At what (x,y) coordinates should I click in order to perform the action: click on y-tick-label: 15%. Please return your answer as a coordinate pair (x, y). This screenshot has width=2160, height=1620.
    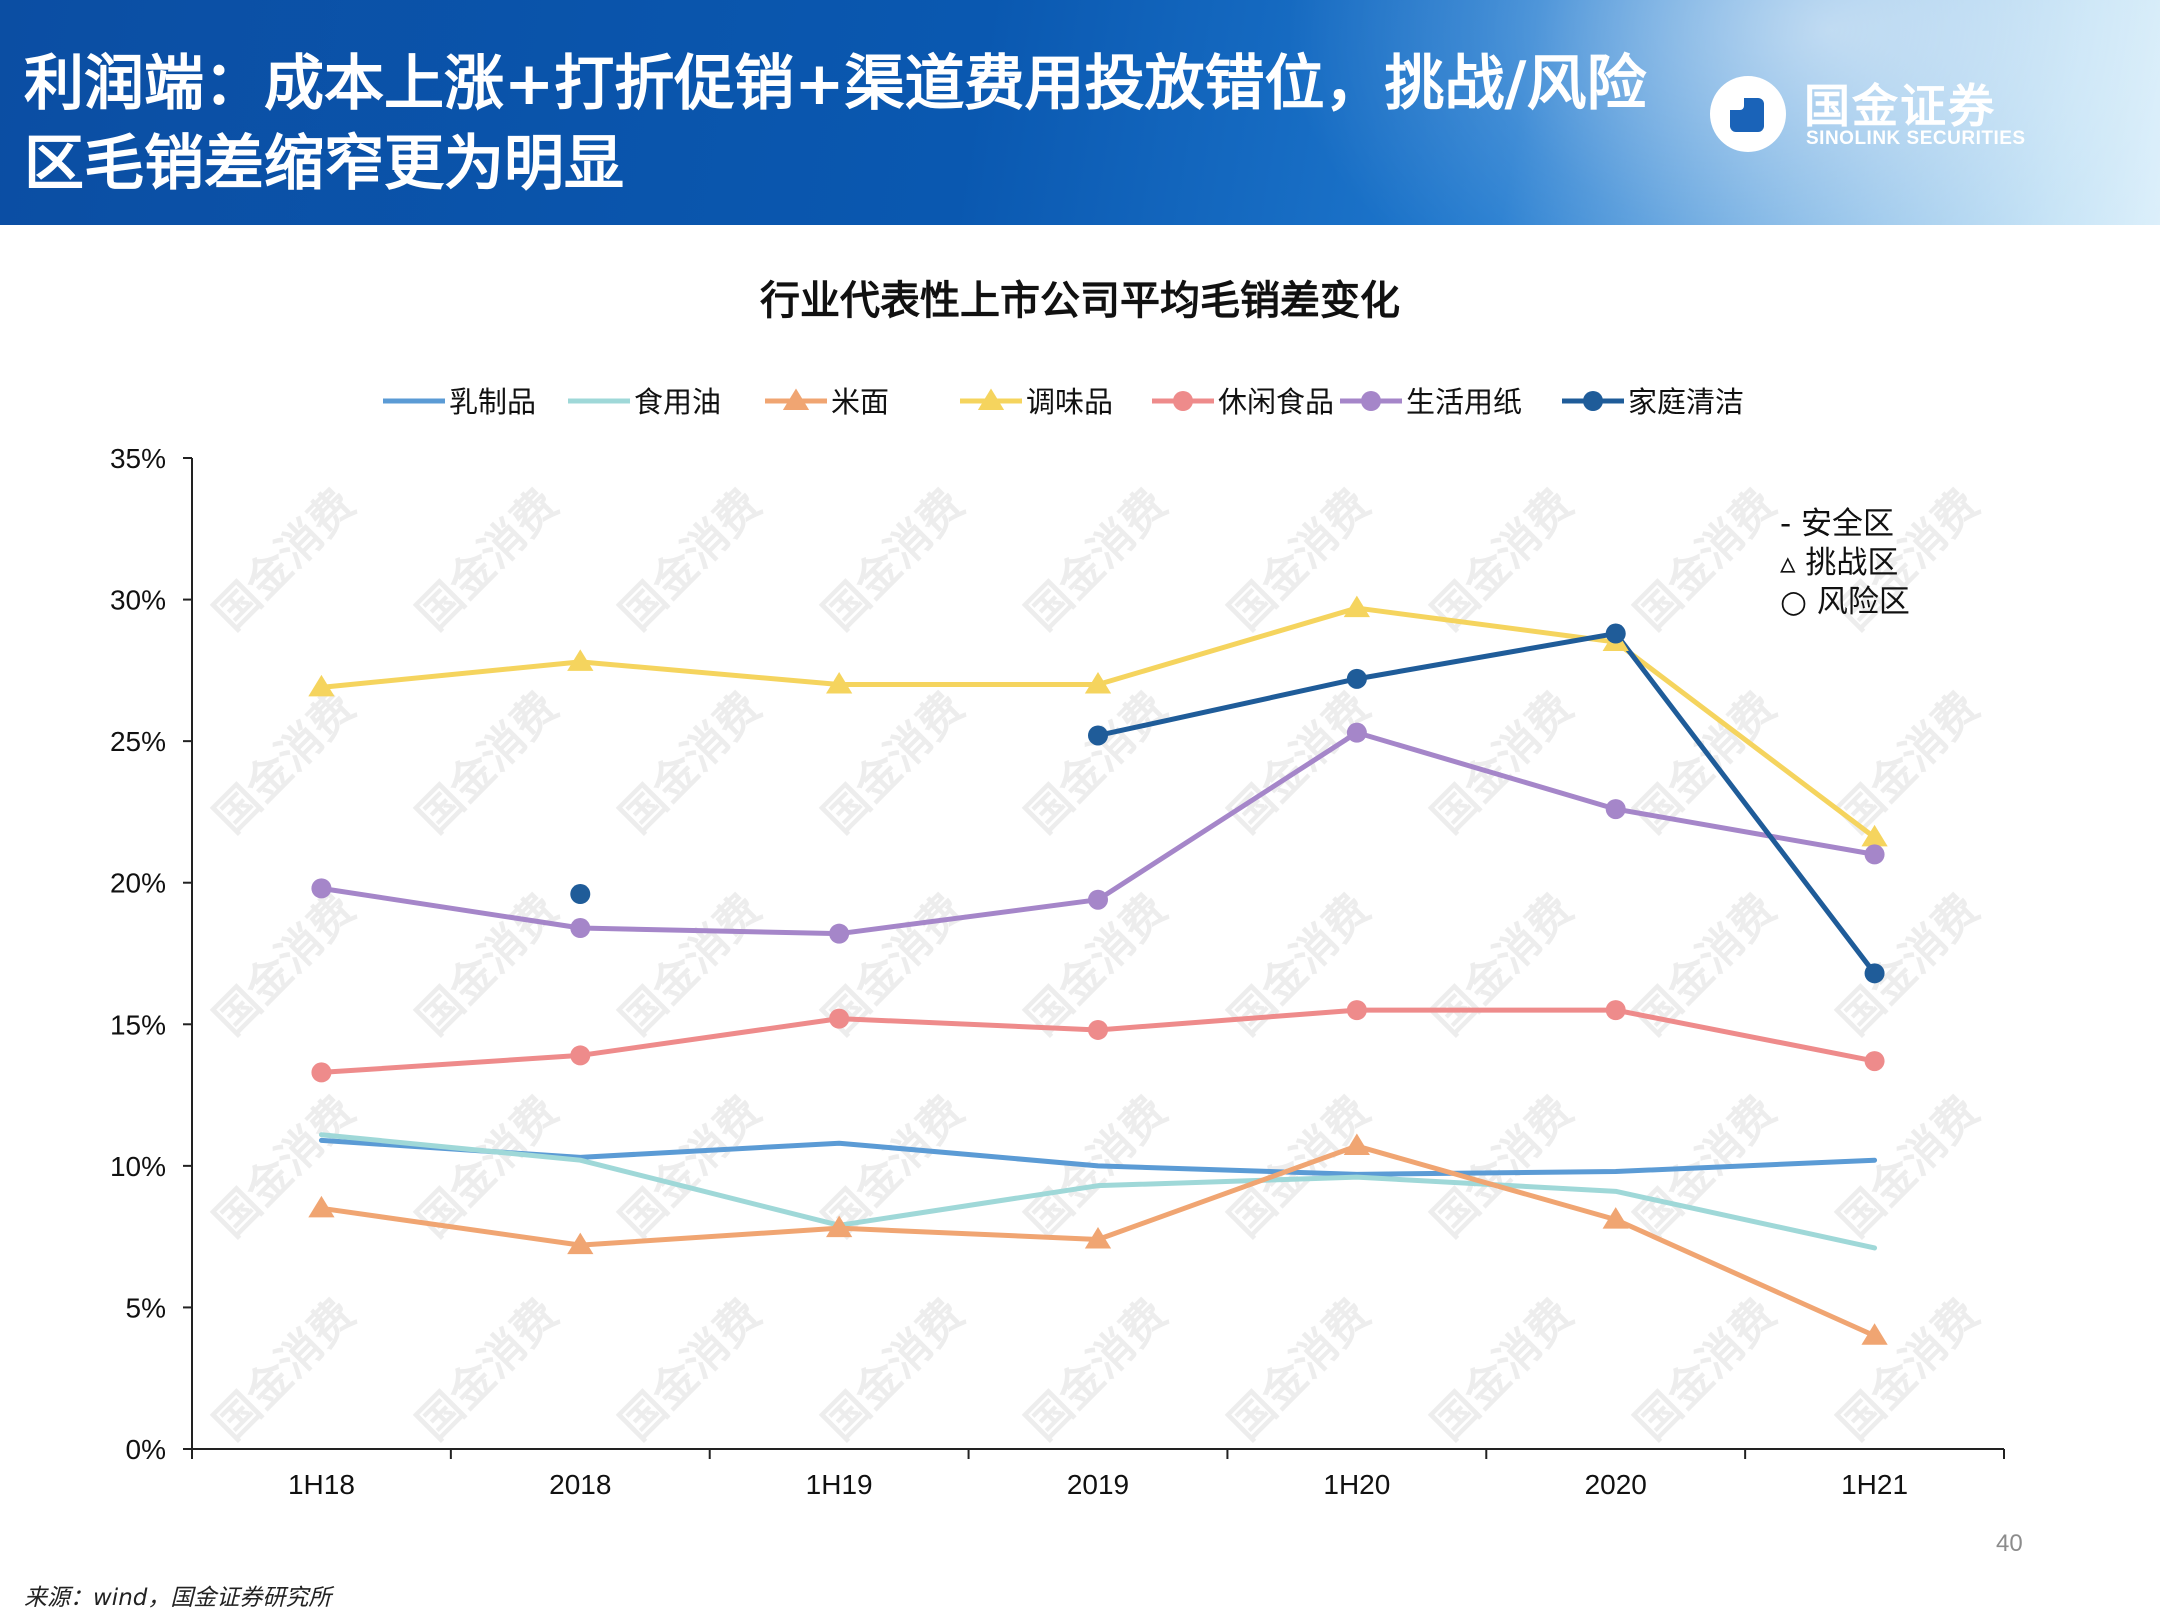
    Looking at the image, I should click on (138, 1024).